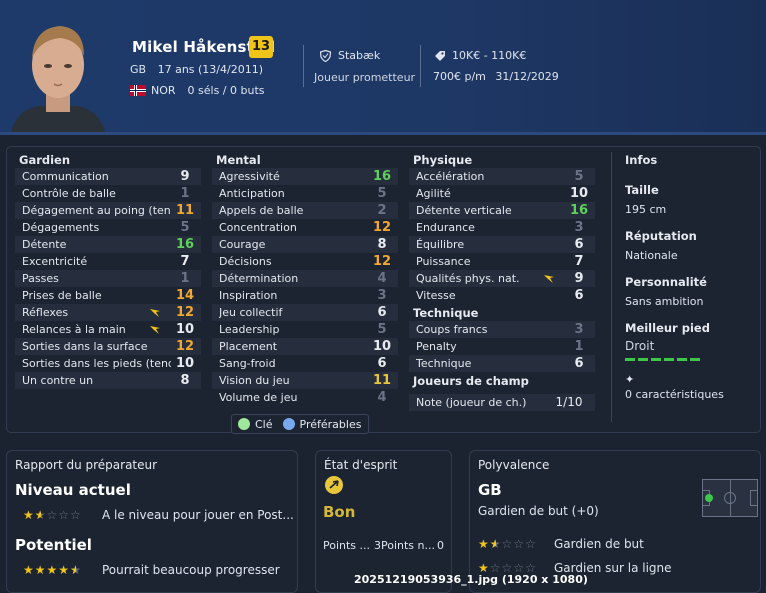 The image size is (766, 593). Describe the element at coordinates (305, 312) in the screenshot. I see `attribute-row: Jeu collectif 6` at that location.